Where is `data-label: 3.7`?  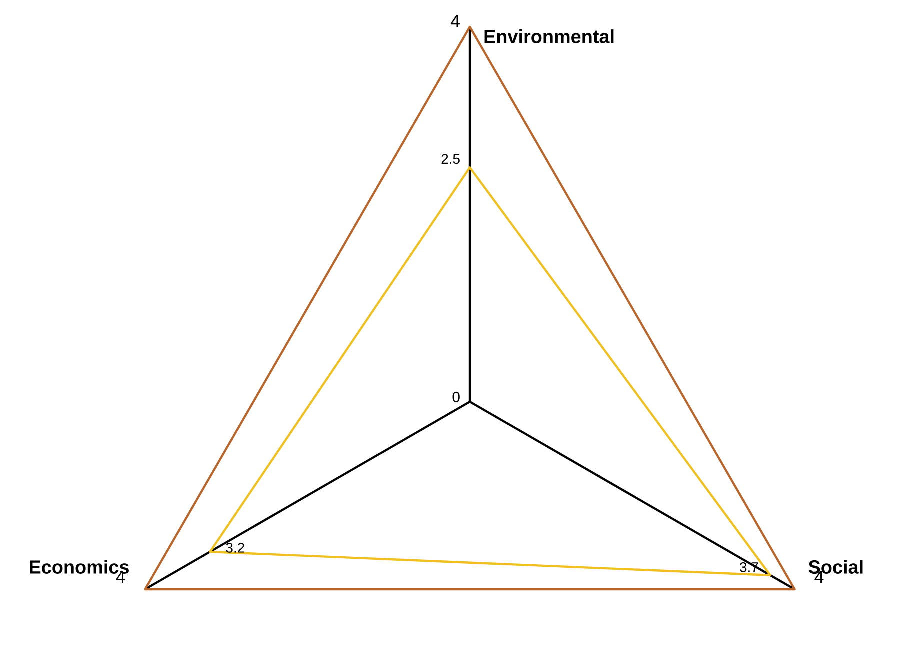 data-label: 3.7 is located at coordinates (749, 567).